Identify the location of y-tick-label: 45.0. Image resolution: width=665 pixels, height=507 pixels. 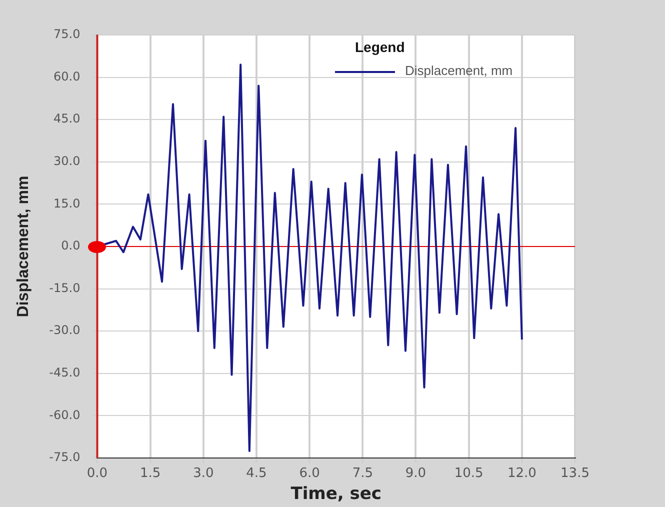
(67, 119).